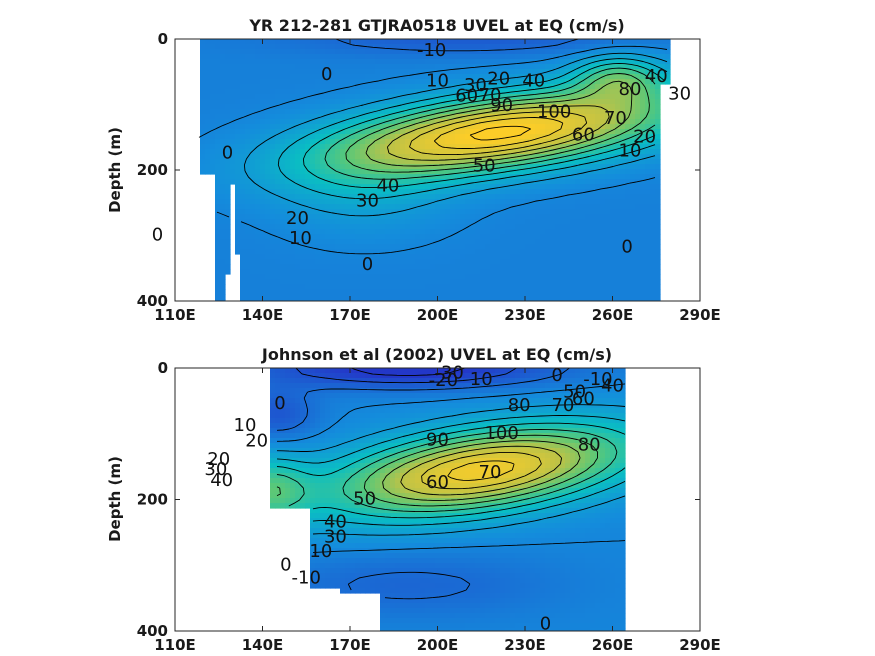 The width and height of the screenshot is (875, 656). I want to click on contour-label: -20, so click(443, 380).